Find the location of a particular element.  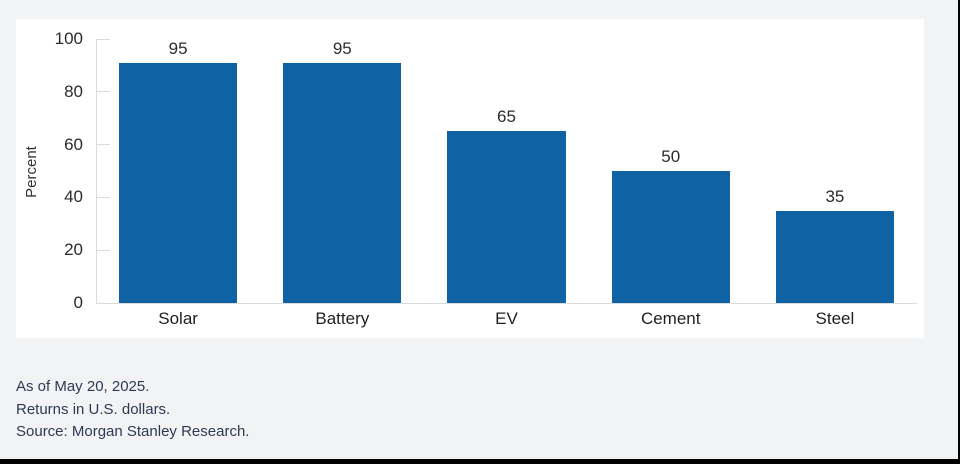

category-labels-row: Solar Battery EV Cement Steel is located at coordinates (506, 319).